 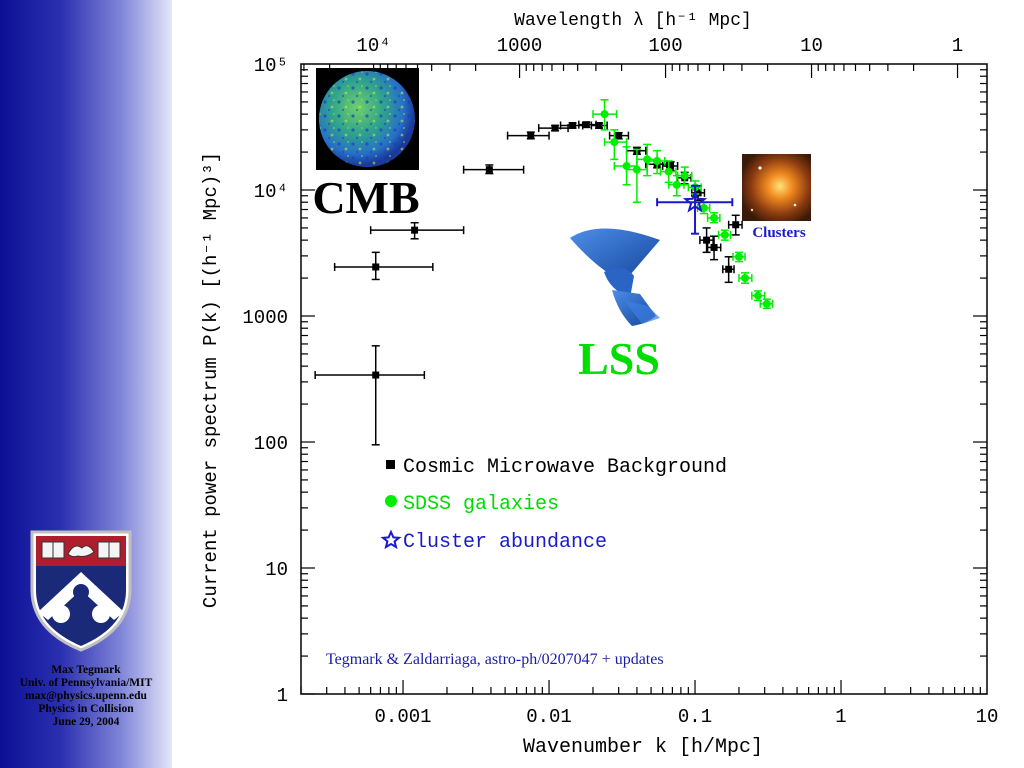 I want to click on legend-marker-cluster, so click(x=391, y=539).